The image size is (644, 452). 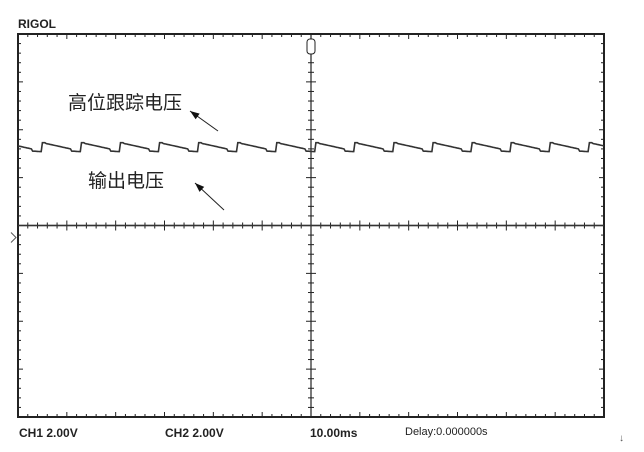 I want to click on trigger-position-marker, so click(x=311, y=46).